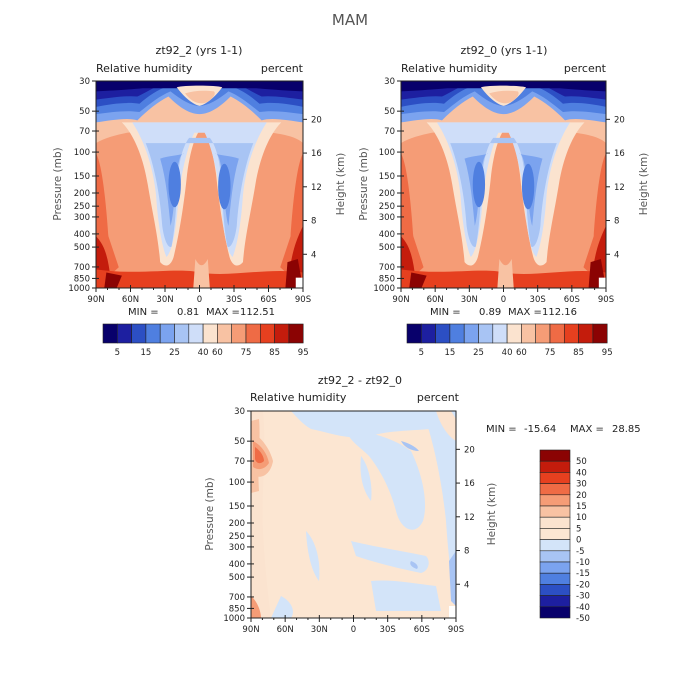 This screenshot has width=700, height=700. I want to click on panel-1-ylabel-right: Height (km), so click(341, 184).